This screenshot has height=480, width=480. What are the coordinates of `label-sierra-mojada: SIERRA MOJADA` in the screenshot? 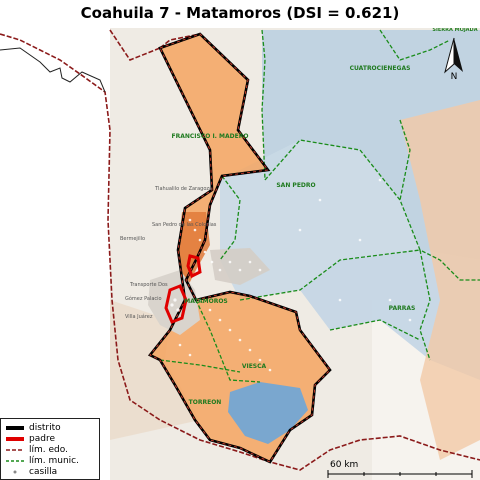 It's located at (454, 30).